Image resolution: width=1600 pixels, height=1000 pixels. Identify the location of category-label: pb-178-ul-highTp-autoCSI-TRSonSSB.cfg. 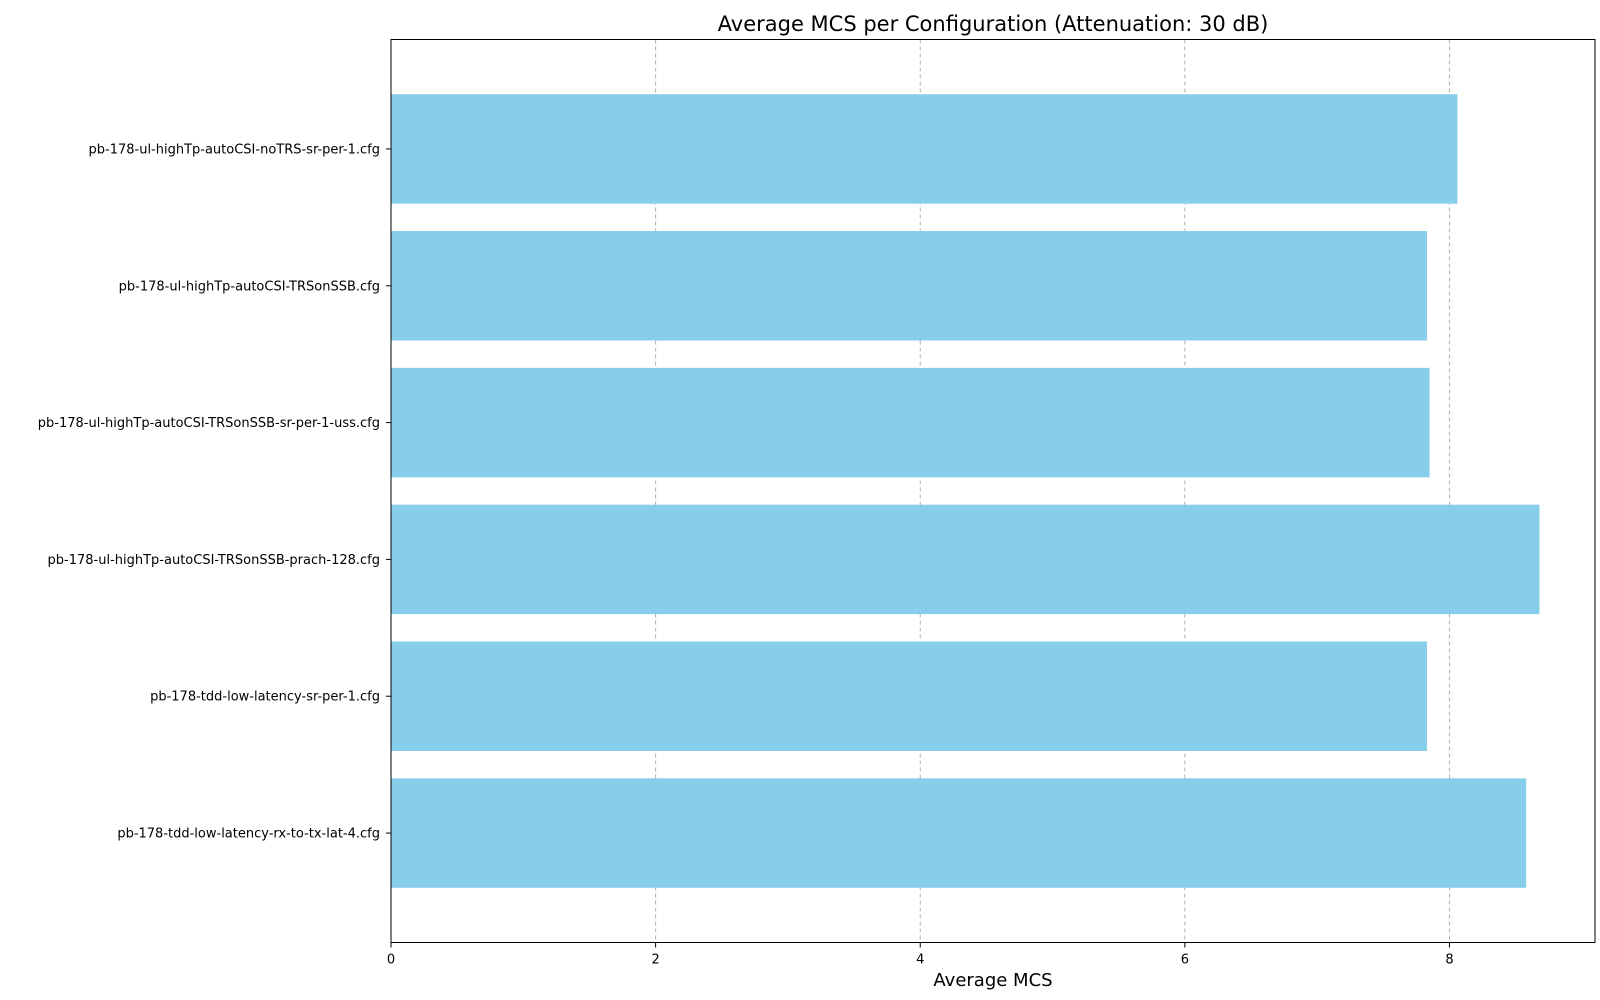
(249, 286).